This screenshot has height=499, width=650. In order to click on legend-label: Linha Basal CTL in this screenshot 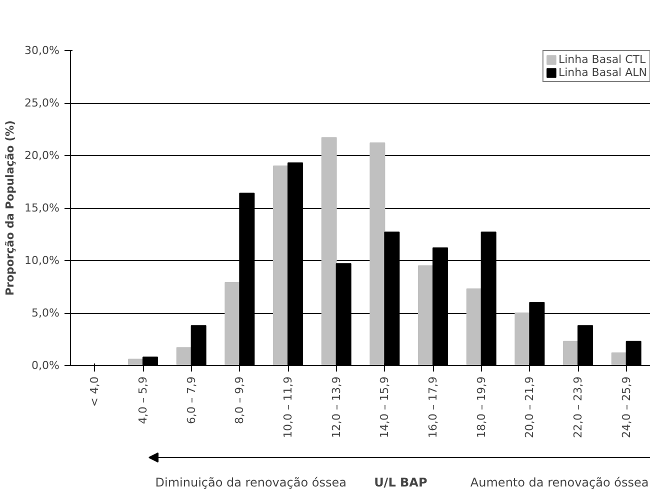, I will do `click(602, 59)`.